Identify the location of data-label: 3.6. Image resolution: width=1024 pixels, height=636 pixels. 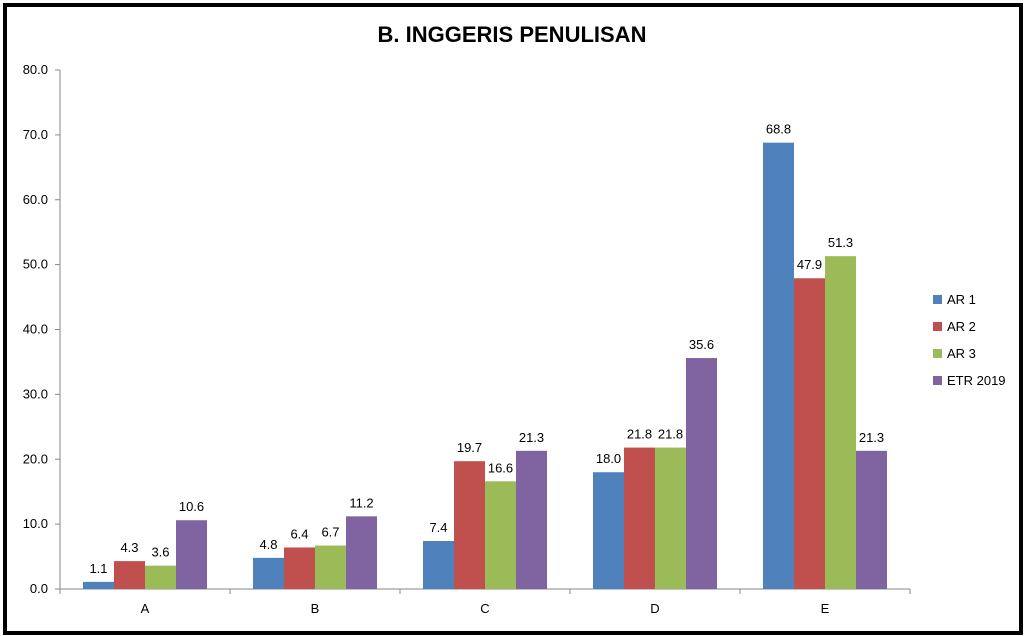
(160, 552).